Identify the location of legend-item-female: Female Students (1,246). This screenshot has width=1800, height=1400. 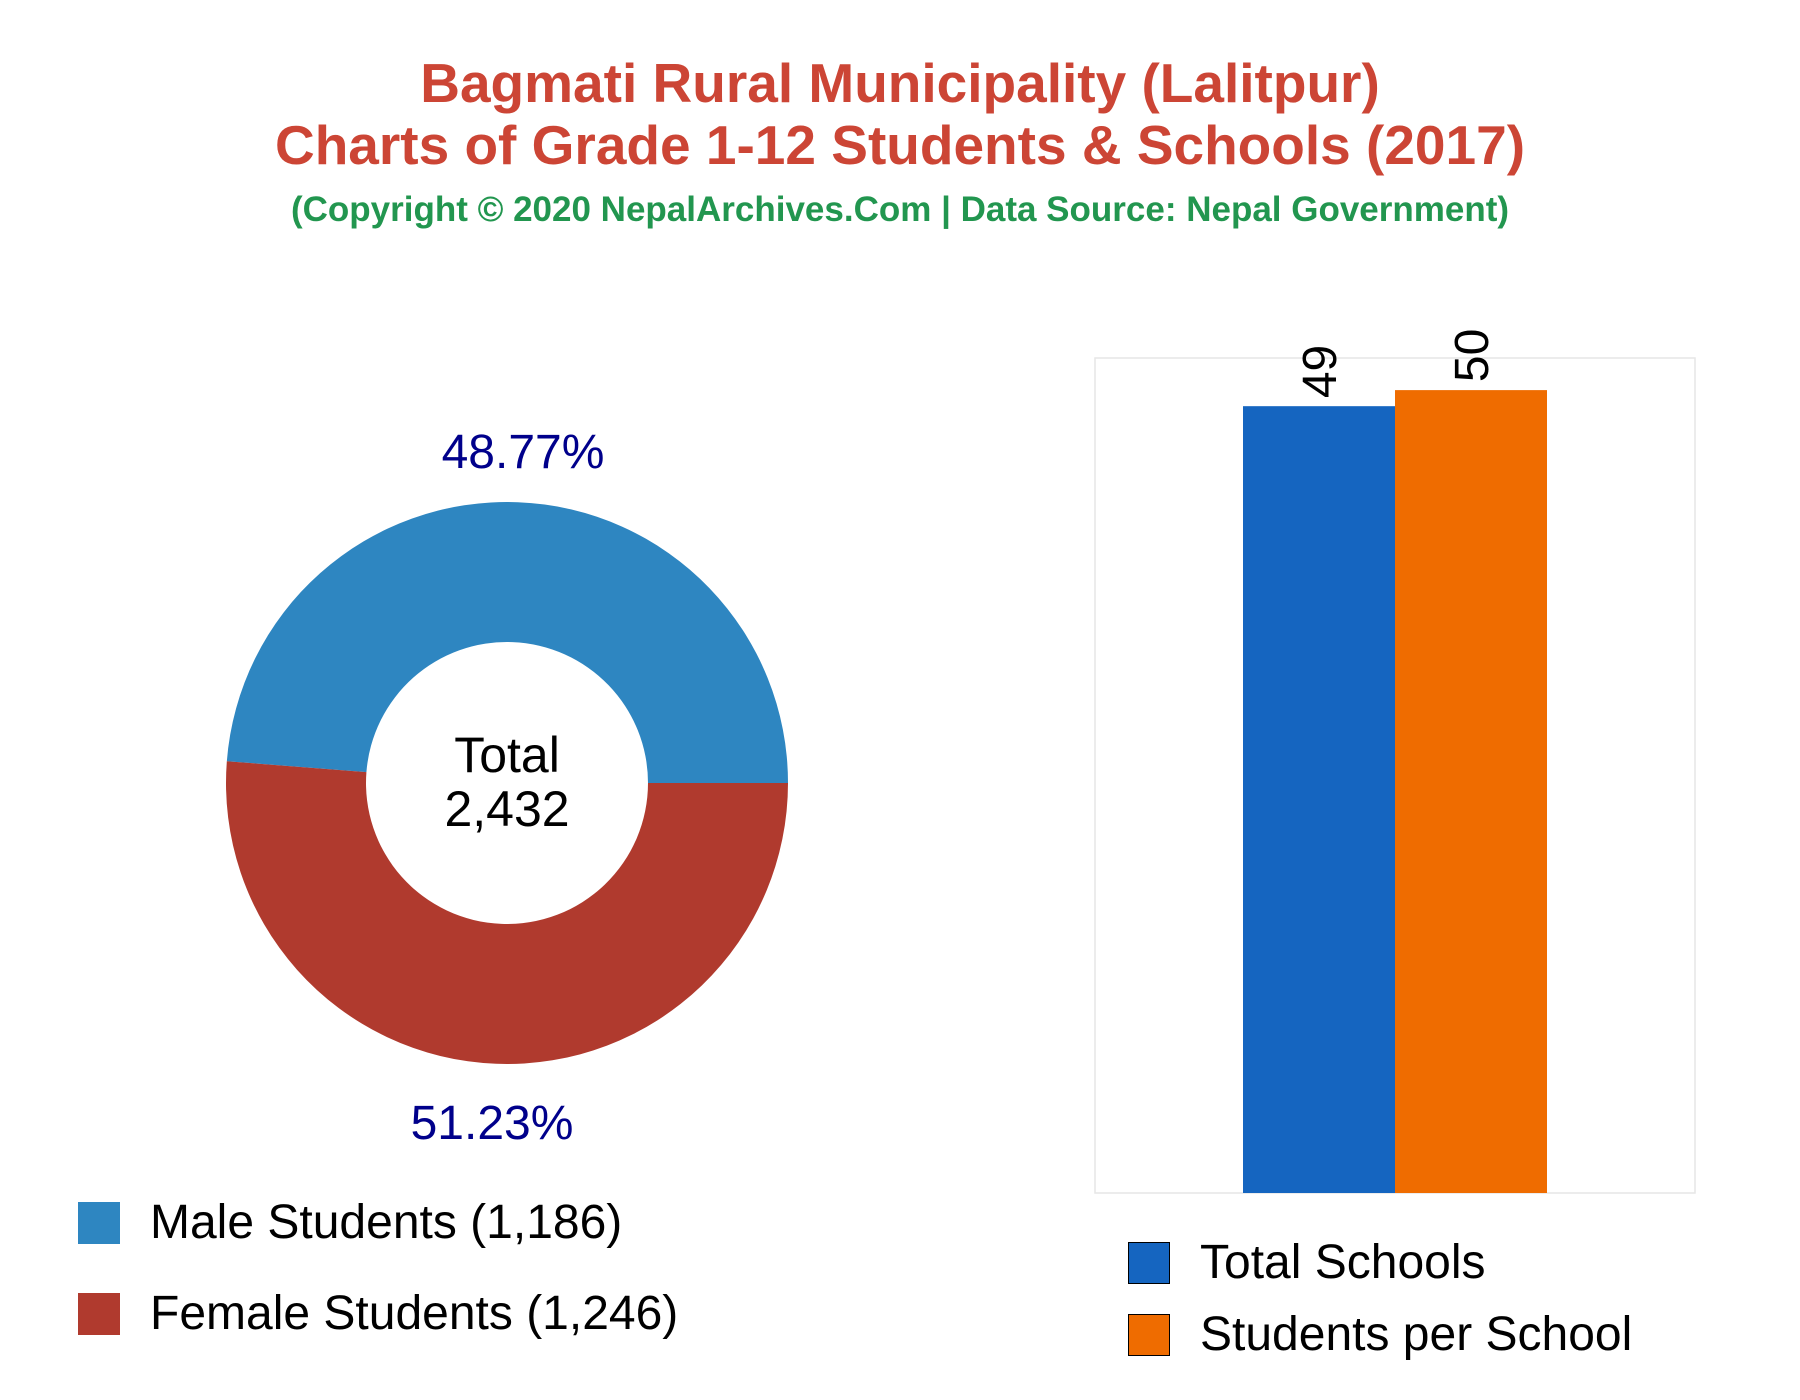
(378, 1313).